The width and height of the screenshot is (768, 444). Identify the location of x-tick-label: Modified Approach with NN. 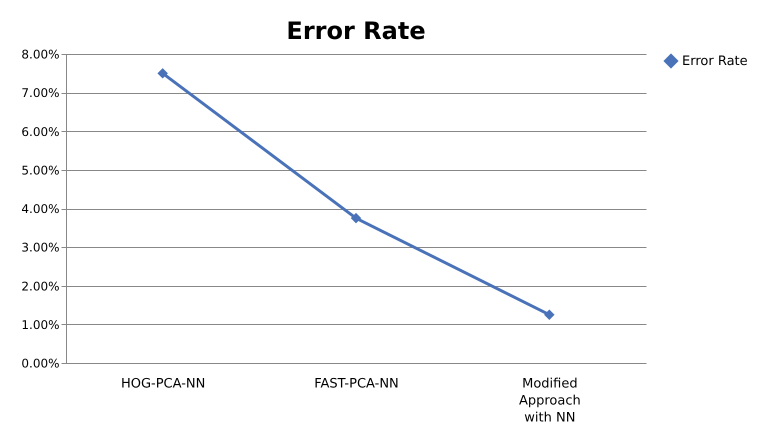
(549, 401).